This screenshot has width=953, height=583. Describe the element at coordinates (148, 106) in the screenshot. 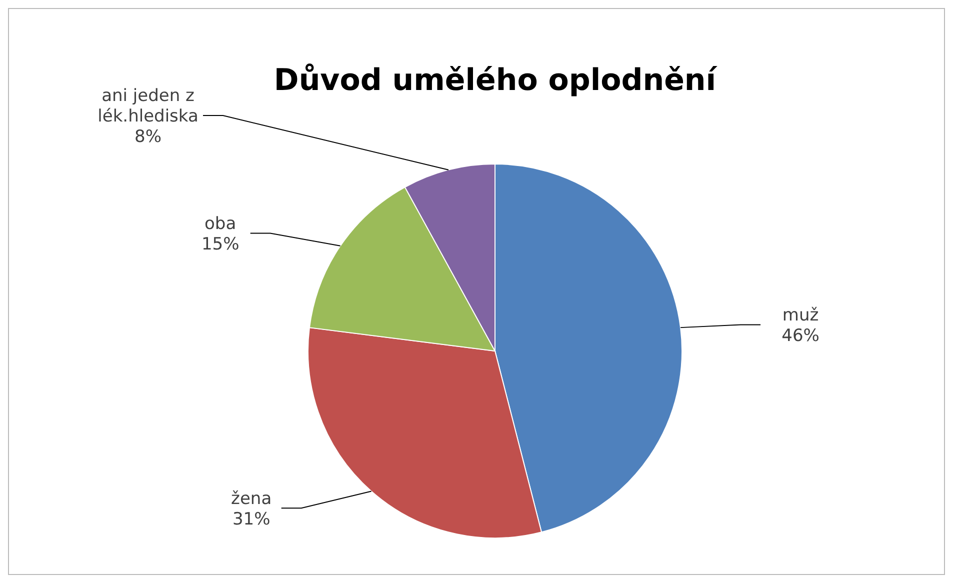

I see `slice-label: ani jeden z lék.hlediska` at that location.